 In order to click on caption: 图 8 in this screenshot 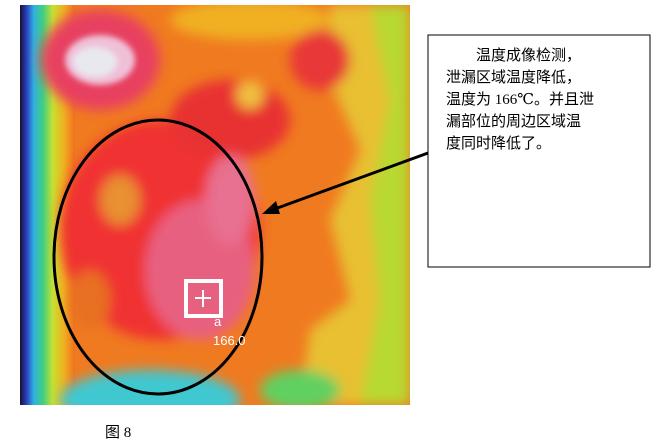, I will do `click(118, 432)`.